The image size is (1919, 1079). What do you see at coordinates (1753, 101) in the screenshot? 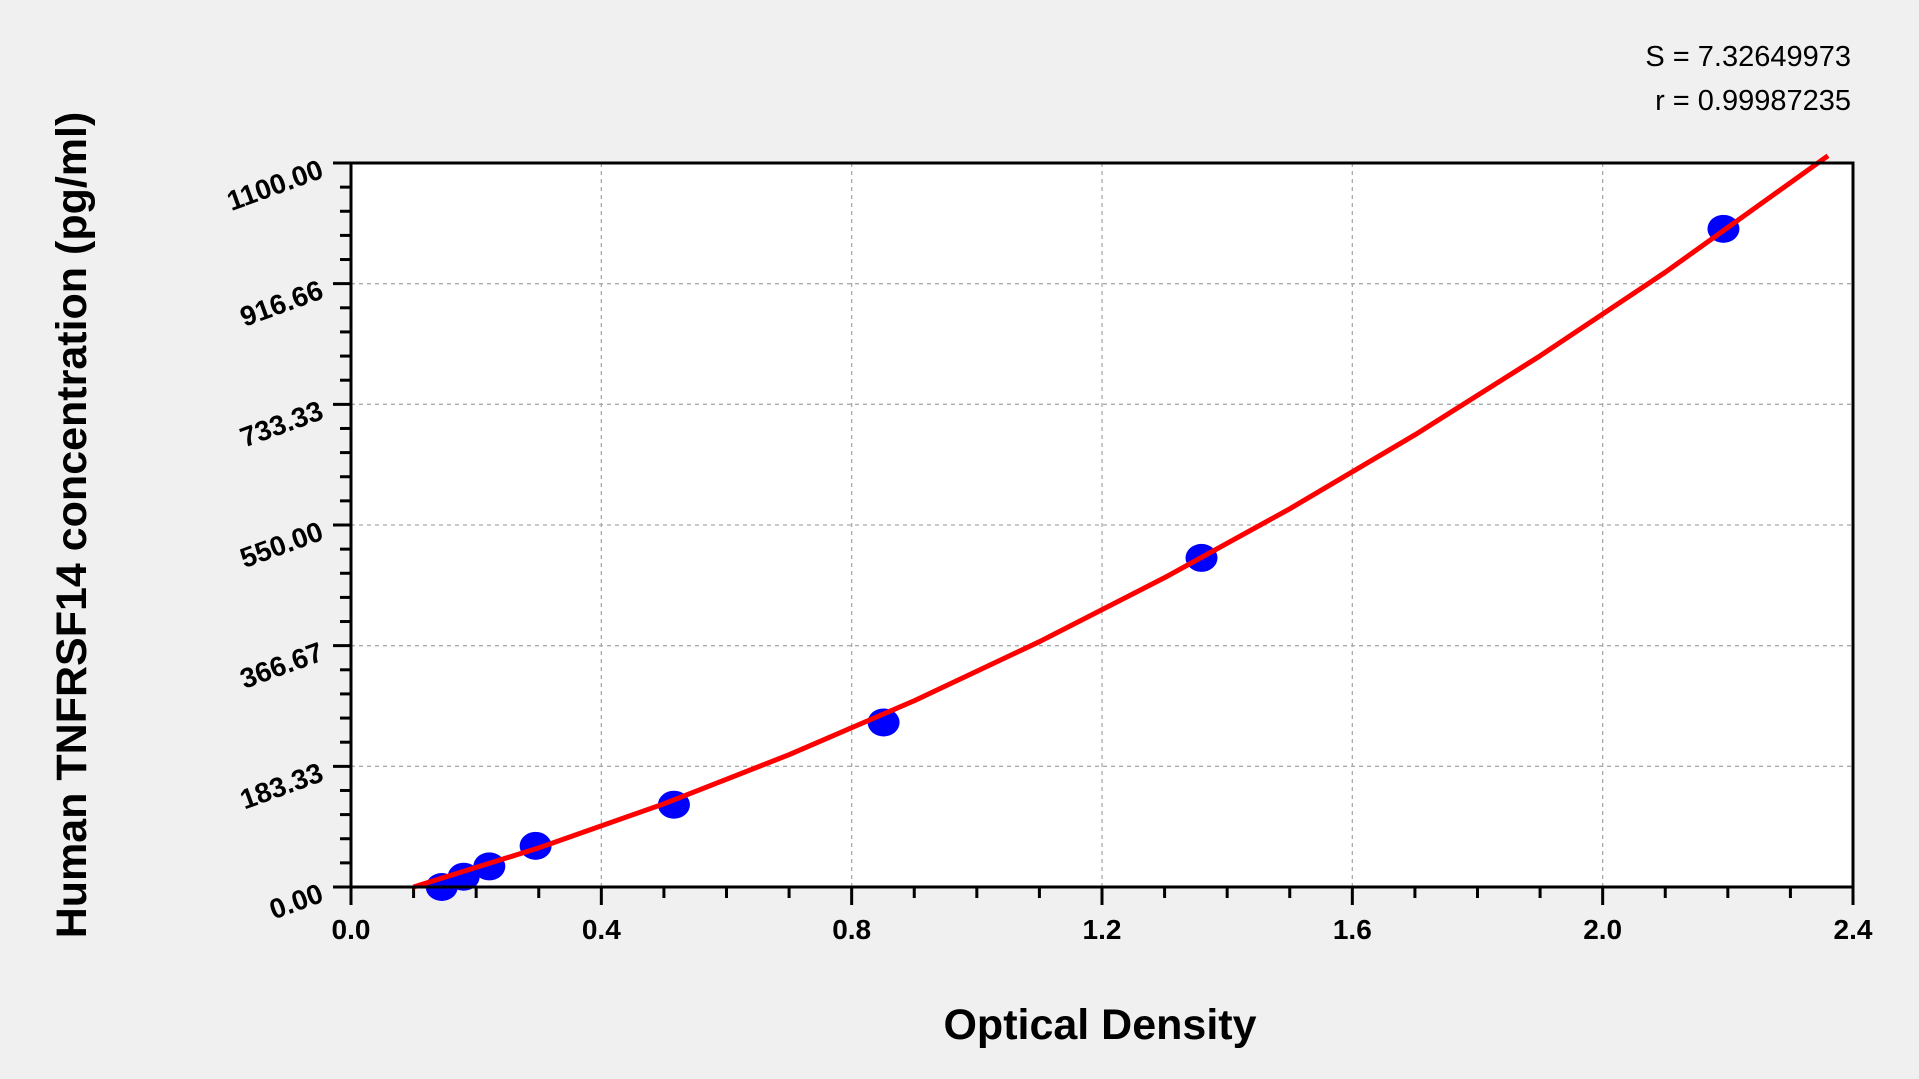
I see `annotation-r: r = 0.99987235` at bounding box center [1753, 101].